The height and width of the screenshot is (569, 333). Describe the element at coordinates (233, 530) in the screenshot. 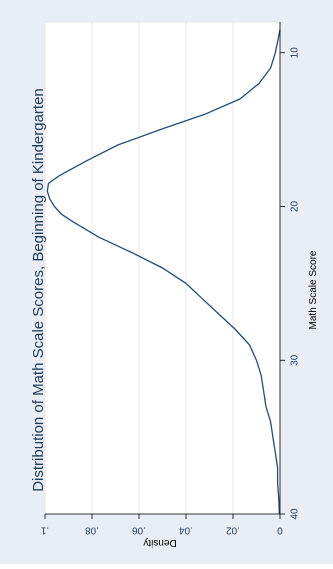

I see `y-tick-label: .02` at that location.